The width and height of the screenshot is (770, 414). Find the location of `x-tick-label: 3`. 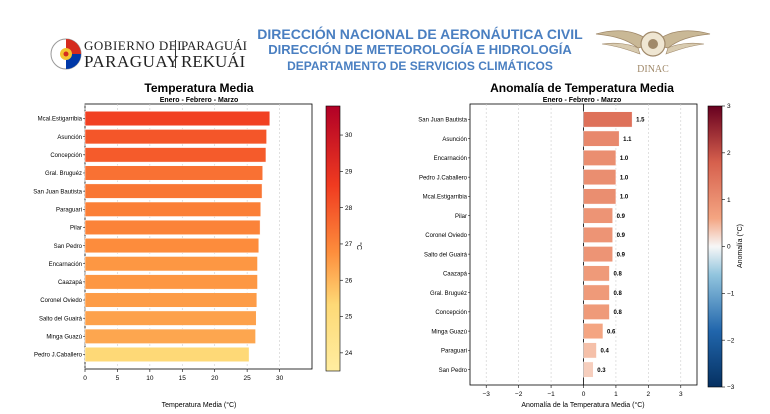

x-tick-label: 3 is located at coordinates (681, 394).